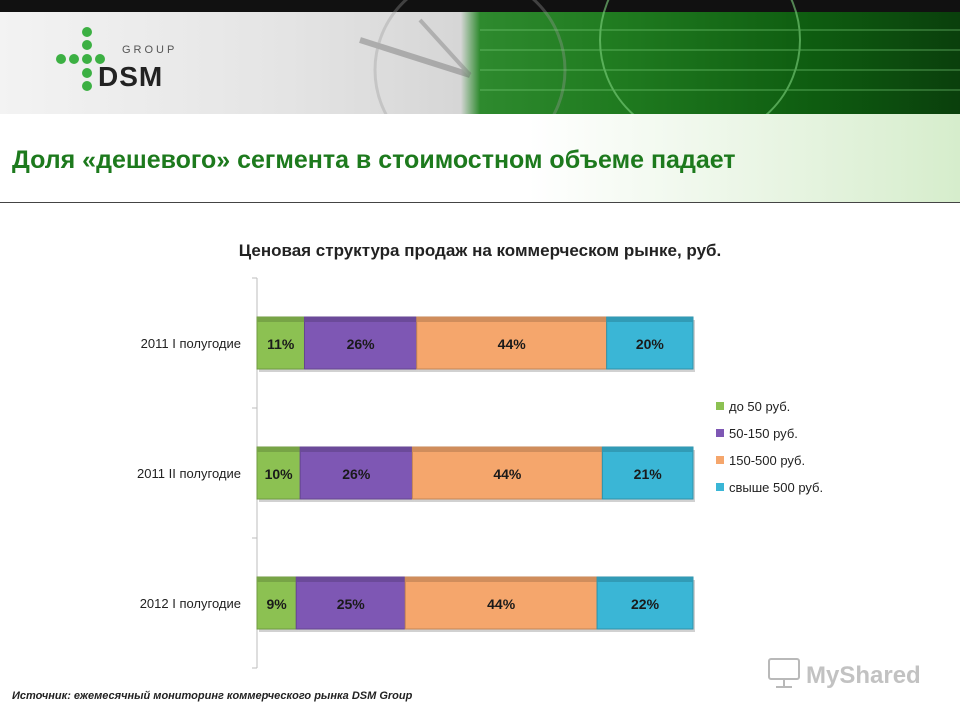 The height and width of the screenshot is (720, 960). I want to click on watermark-text: MyShared, so click(863, 675).